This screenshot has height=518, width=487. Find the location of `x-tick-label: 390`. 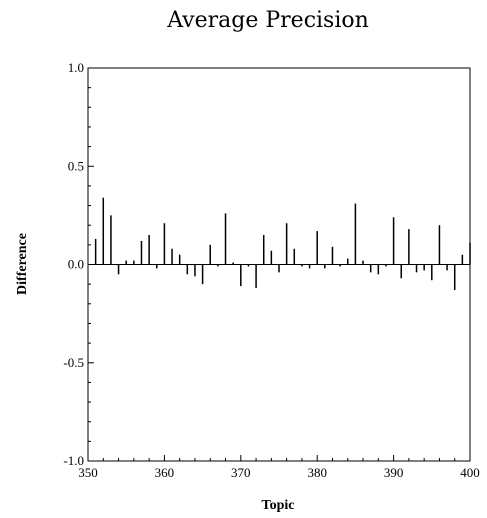

x-tick-label: 390 is located at coordinates (394, 472).